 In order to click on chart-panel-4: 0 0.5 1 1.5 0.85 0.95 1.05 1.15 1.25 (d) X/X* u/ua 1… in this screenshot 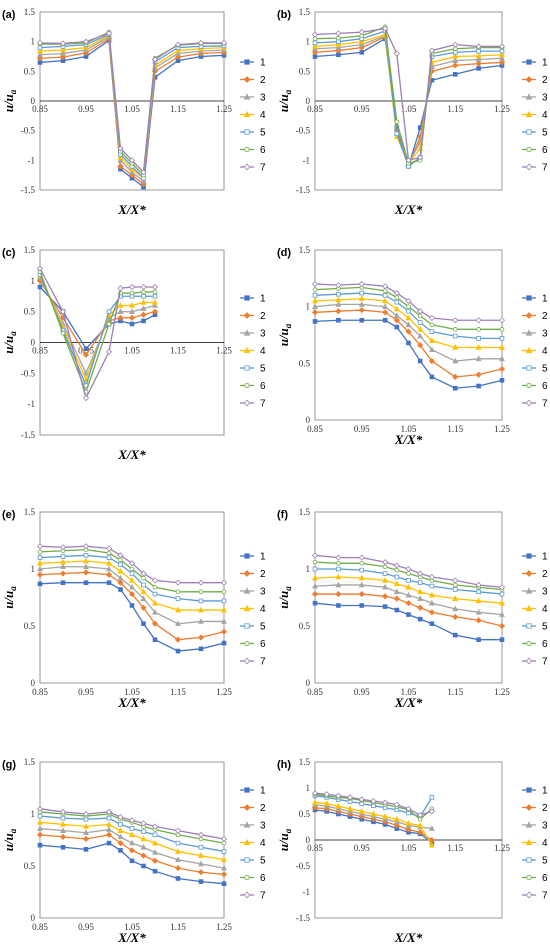, I will do `click(412, 346)`.